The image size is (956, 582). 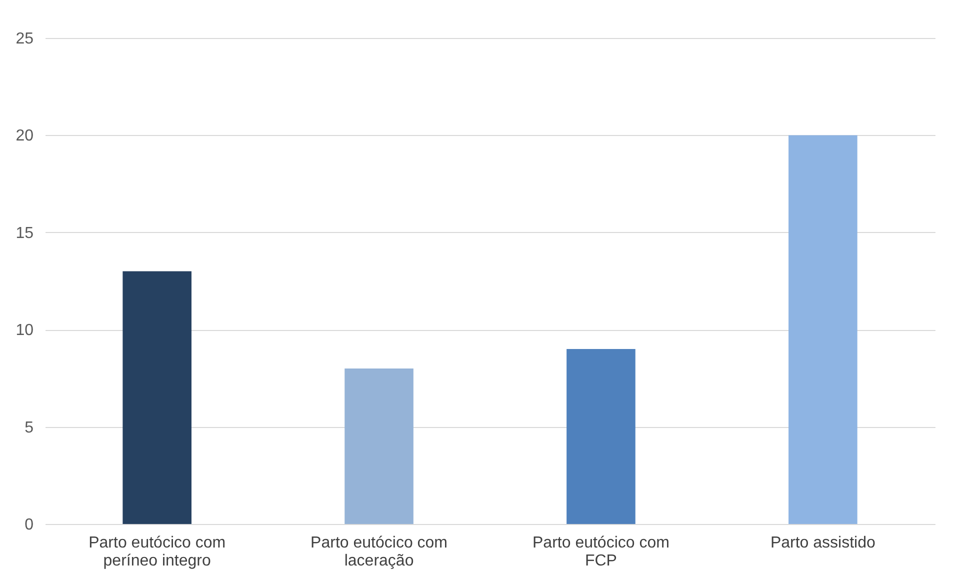 What do you see at coordinates (157, 552) in the screenshot?
I see `x-tick-label: Parto eutócico com períneo integro` at bounding box center [157, 552].